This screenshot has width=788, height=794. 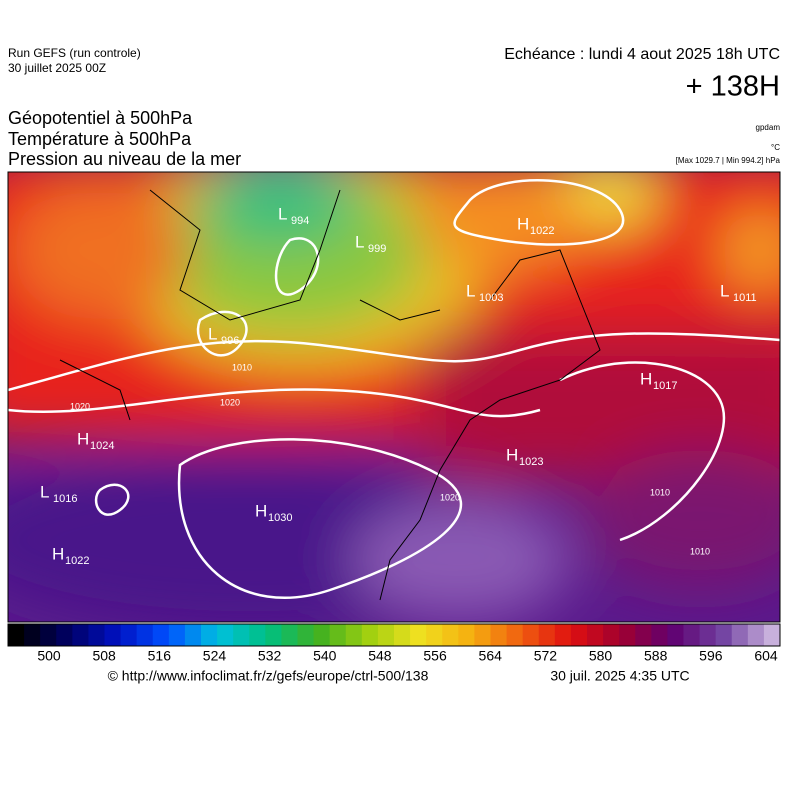 I want to click on colorbar-tick-label: 500, so click(x=49, y=656).